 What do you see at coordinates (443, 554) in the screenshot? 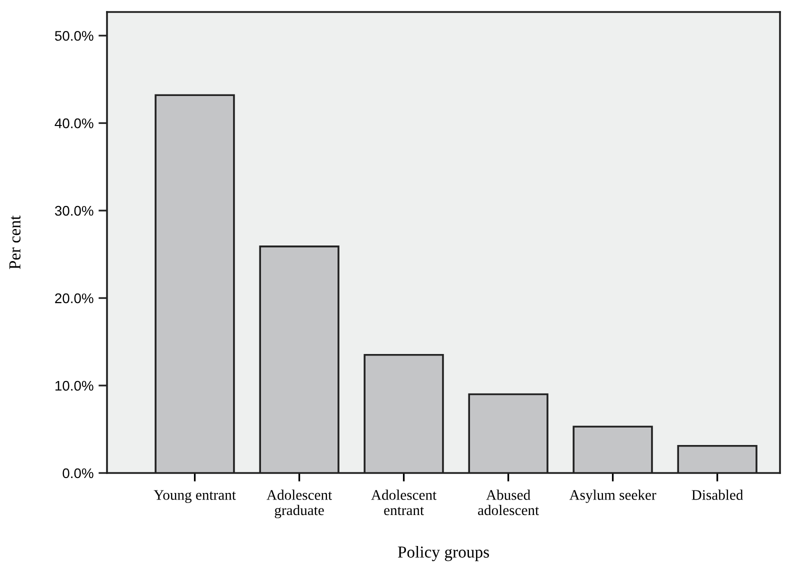
I see `x-axis-title: Policy groups` at bounding box center [443, 554].